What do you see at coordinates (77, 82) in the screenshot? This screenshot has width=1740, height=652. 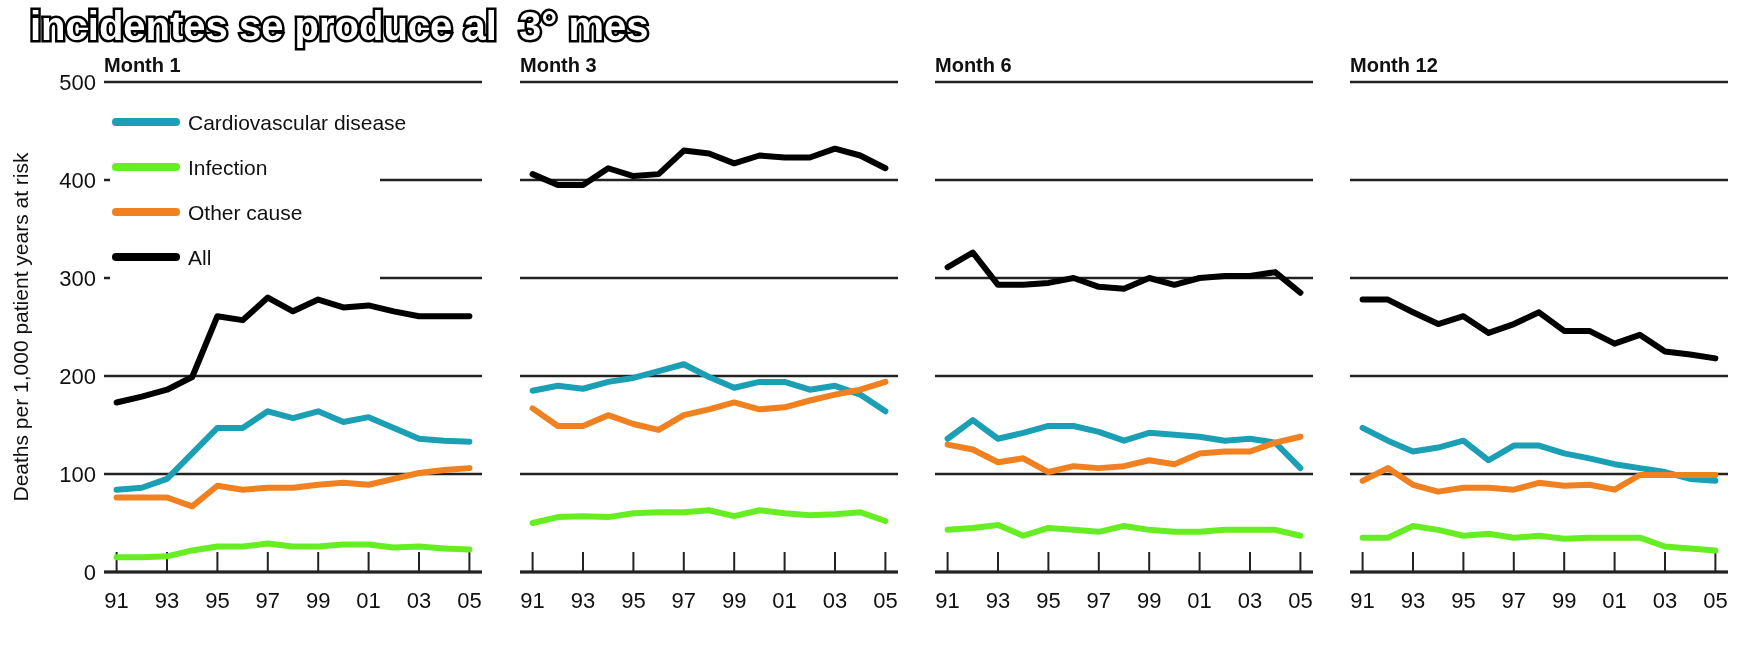 I see `y-tick-label: 500` at bounding box center [77, 82].